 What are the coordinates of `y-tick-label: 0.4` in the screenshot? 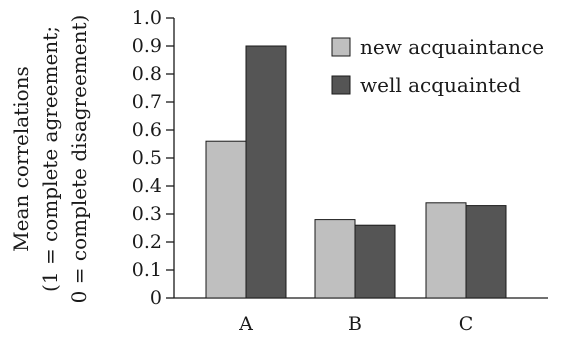 It's located at (147, 186).